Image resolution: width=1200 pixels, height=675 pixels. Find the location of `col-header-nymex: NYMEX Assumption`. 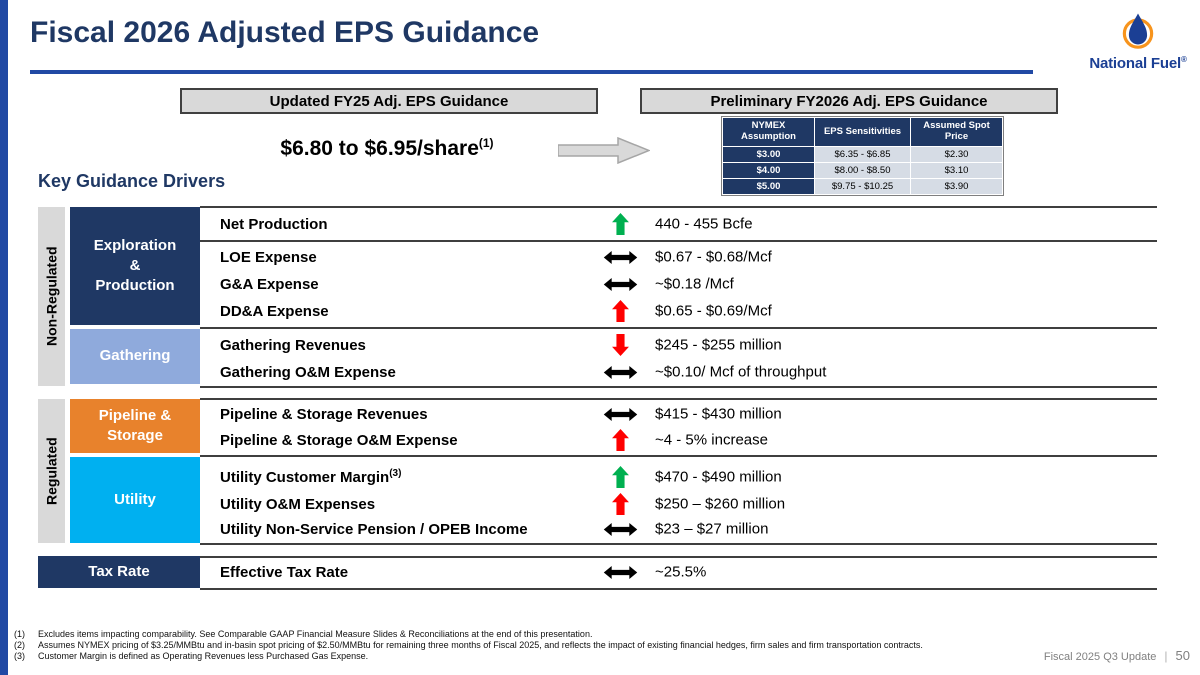

col-header-nymex: NYMEX Assumption is located at coordinates (768, 132).